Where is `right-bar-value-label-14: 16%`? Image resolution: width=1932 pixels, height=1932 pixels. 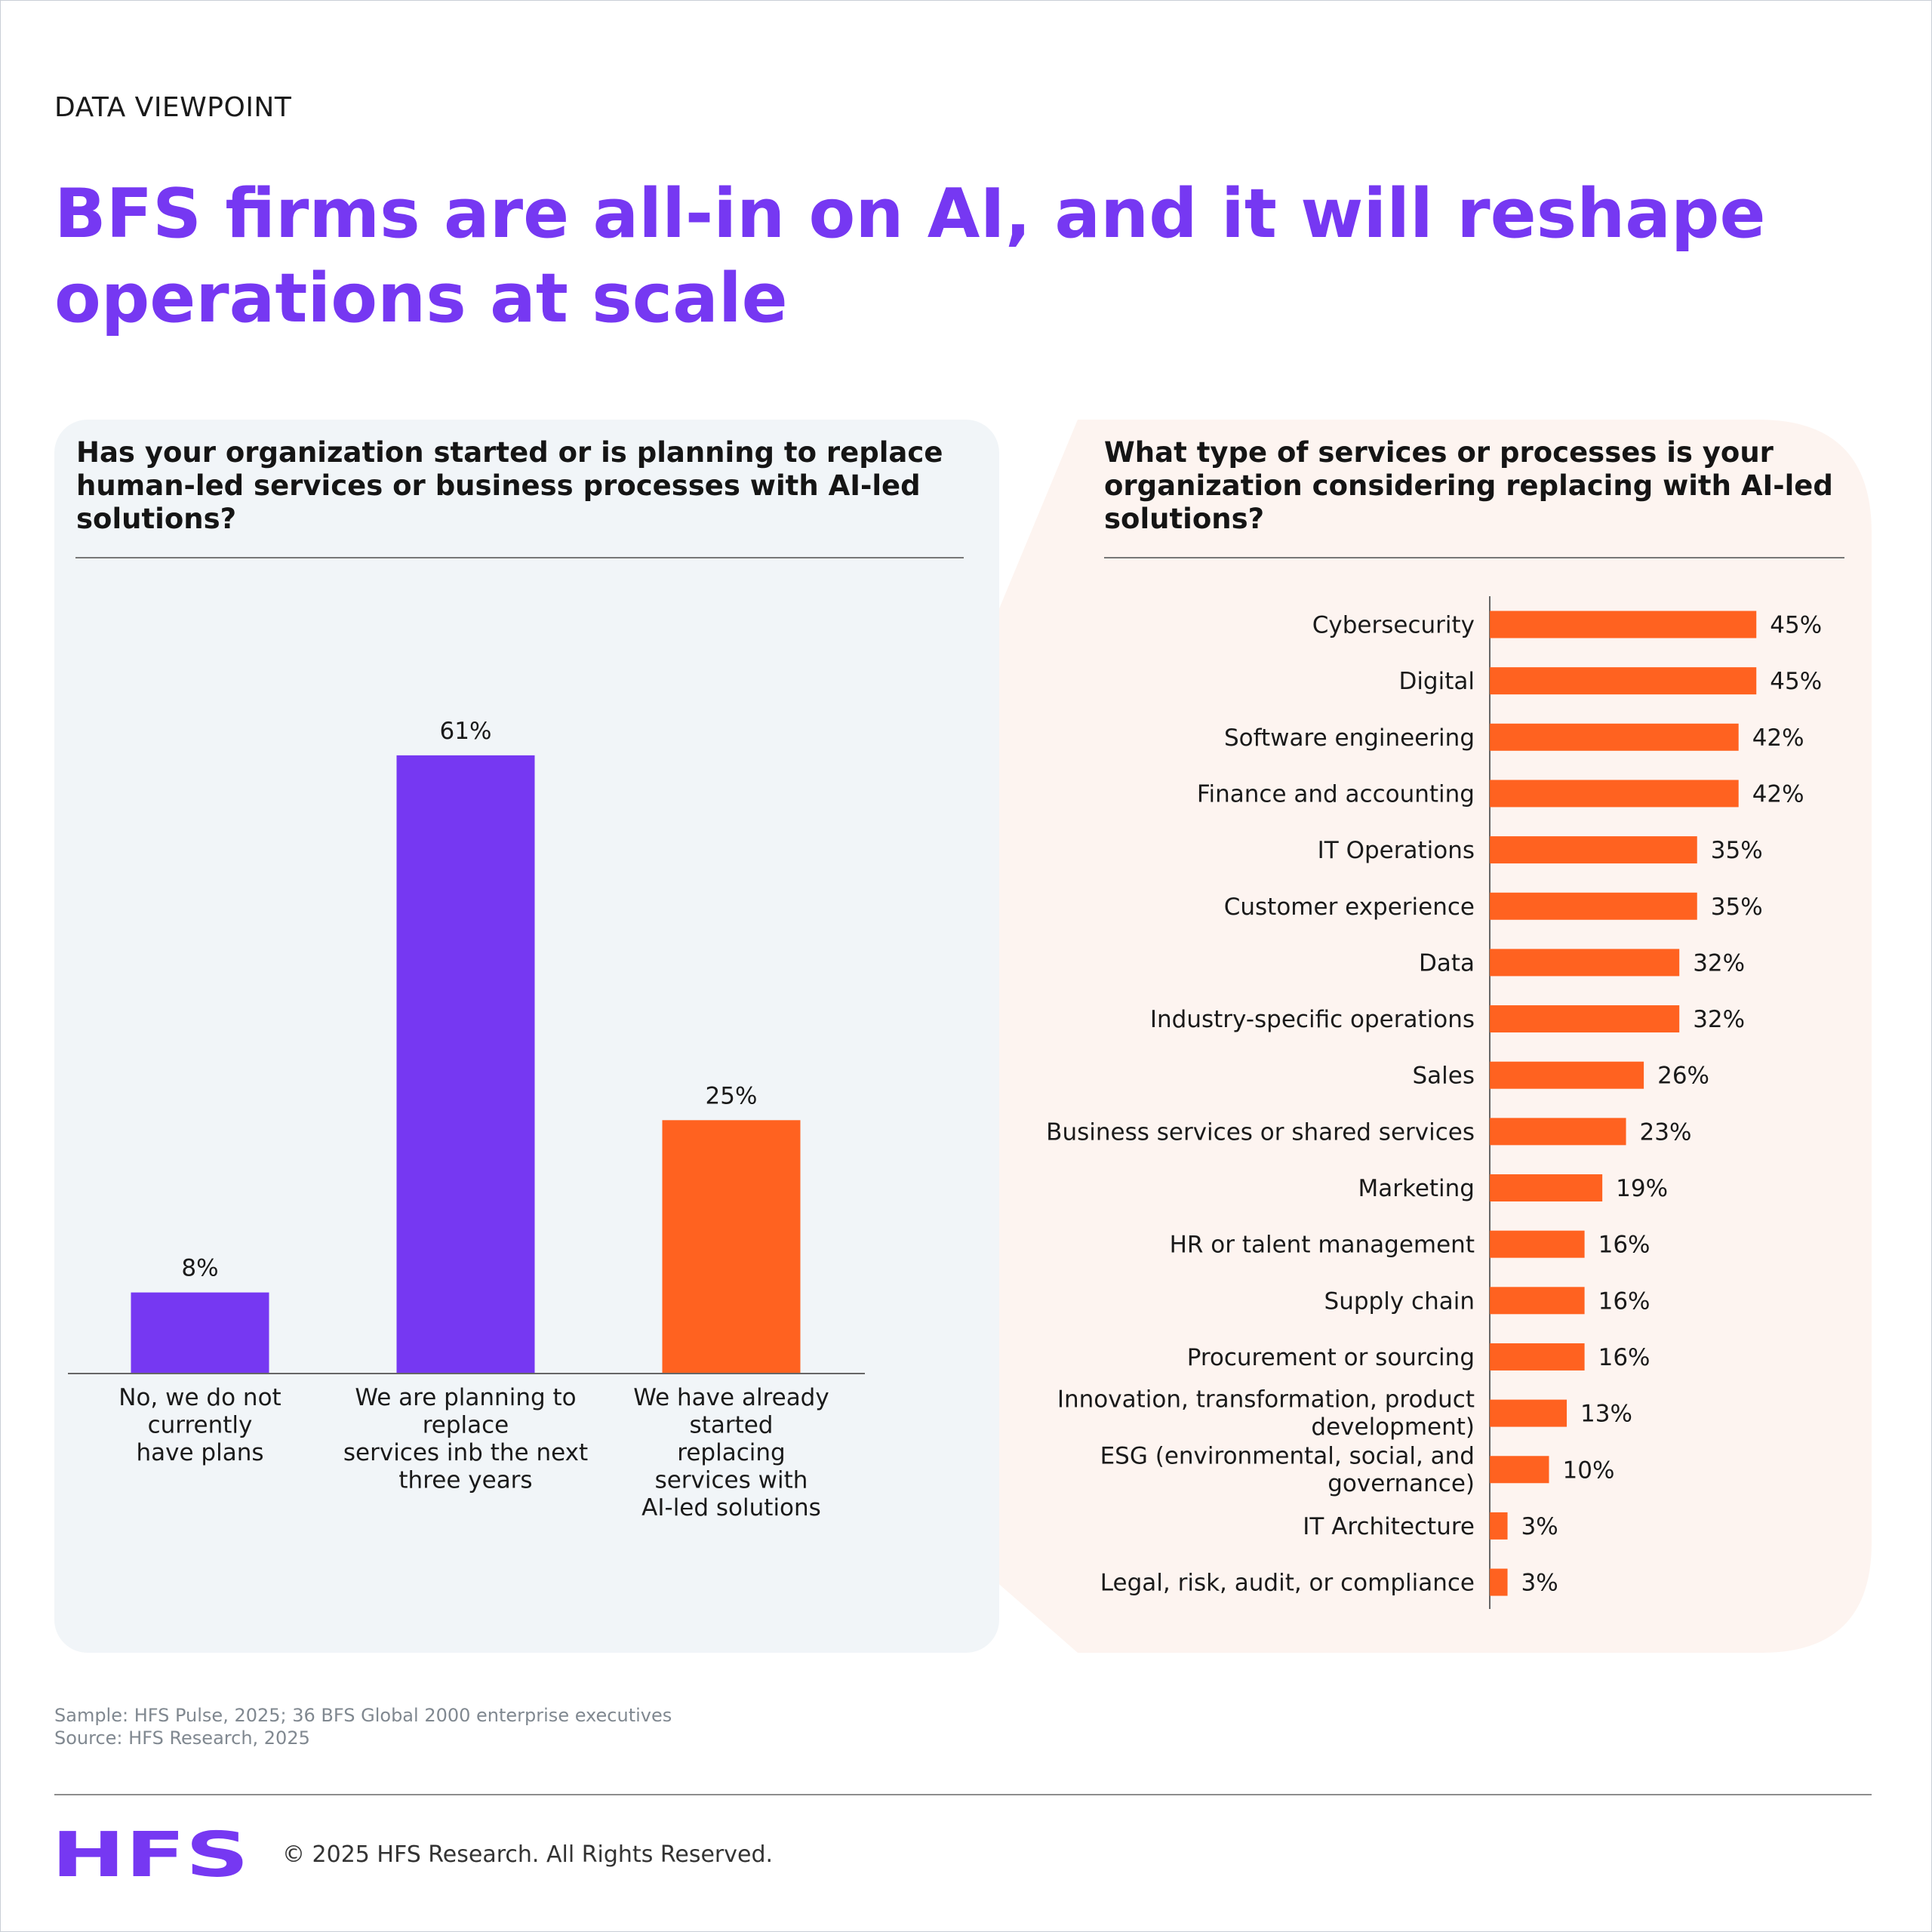 right-bar-value-label-14: 16% is located at coordinates (1624, 1357).